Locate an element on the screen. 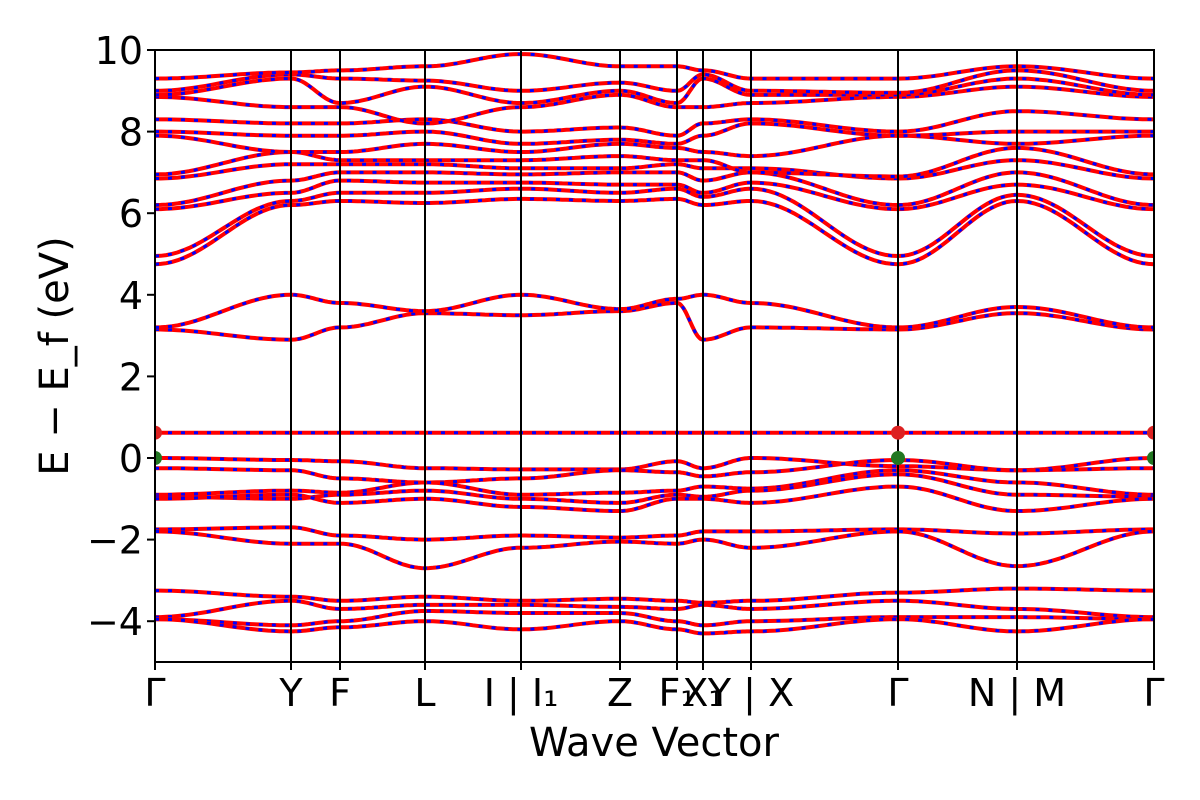 Image resolution: width=1200 pixels, height=800 pixels. band-24-spin-down is located at coordinates (654, 91).